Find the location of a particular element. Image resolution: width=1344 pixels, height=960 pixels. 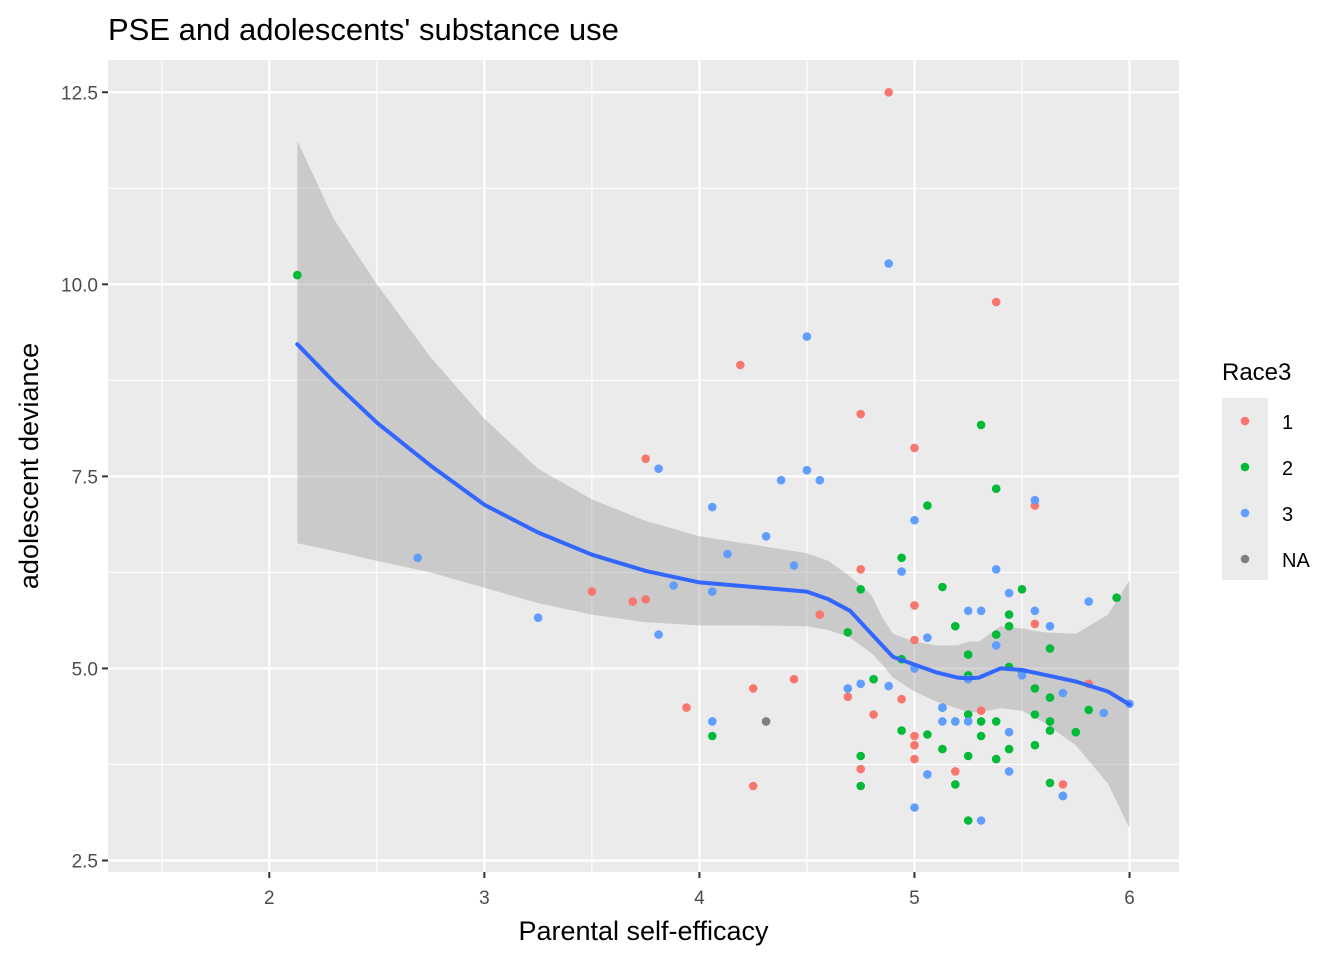

data-point-race-na is located at coordinates (766, 721).